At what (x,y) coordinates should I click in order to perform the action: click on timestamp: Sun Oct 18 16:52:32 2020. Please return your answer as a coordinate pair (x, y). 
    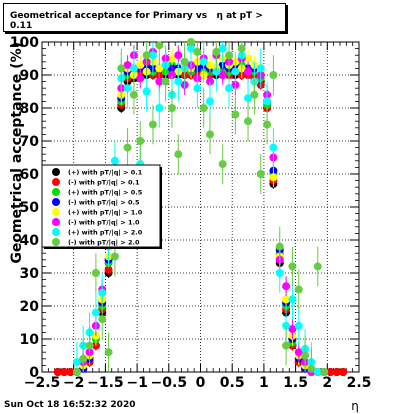
    Looking at the image, I should click on (70, 405).